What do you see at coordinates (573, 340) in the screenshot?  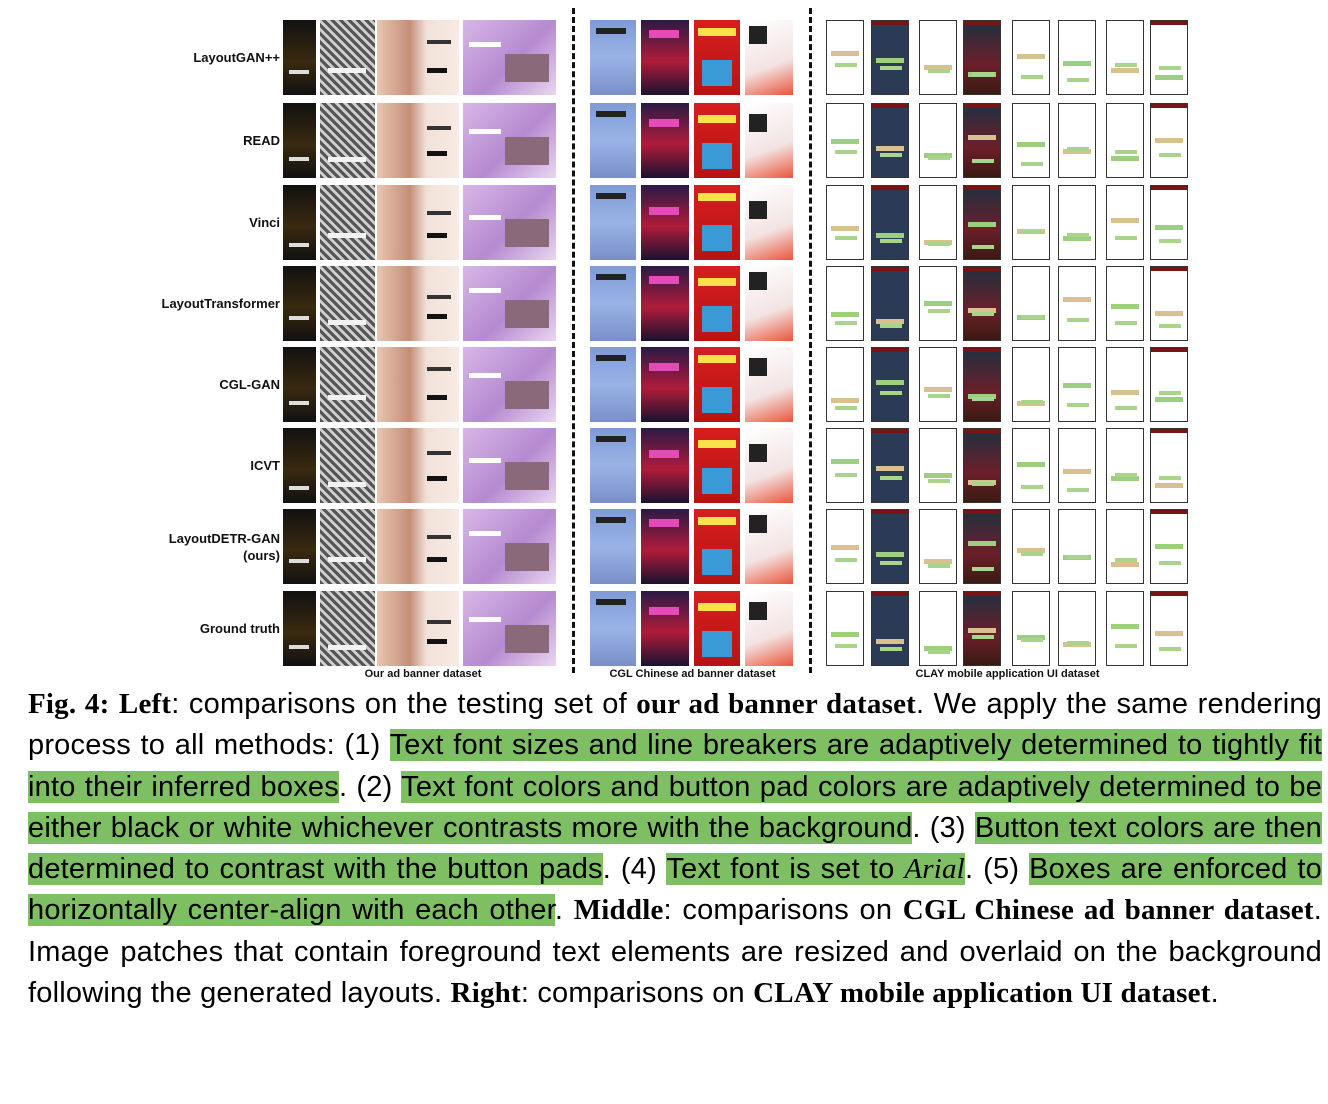 I see `divider-left` at bounding box center [573, 340].